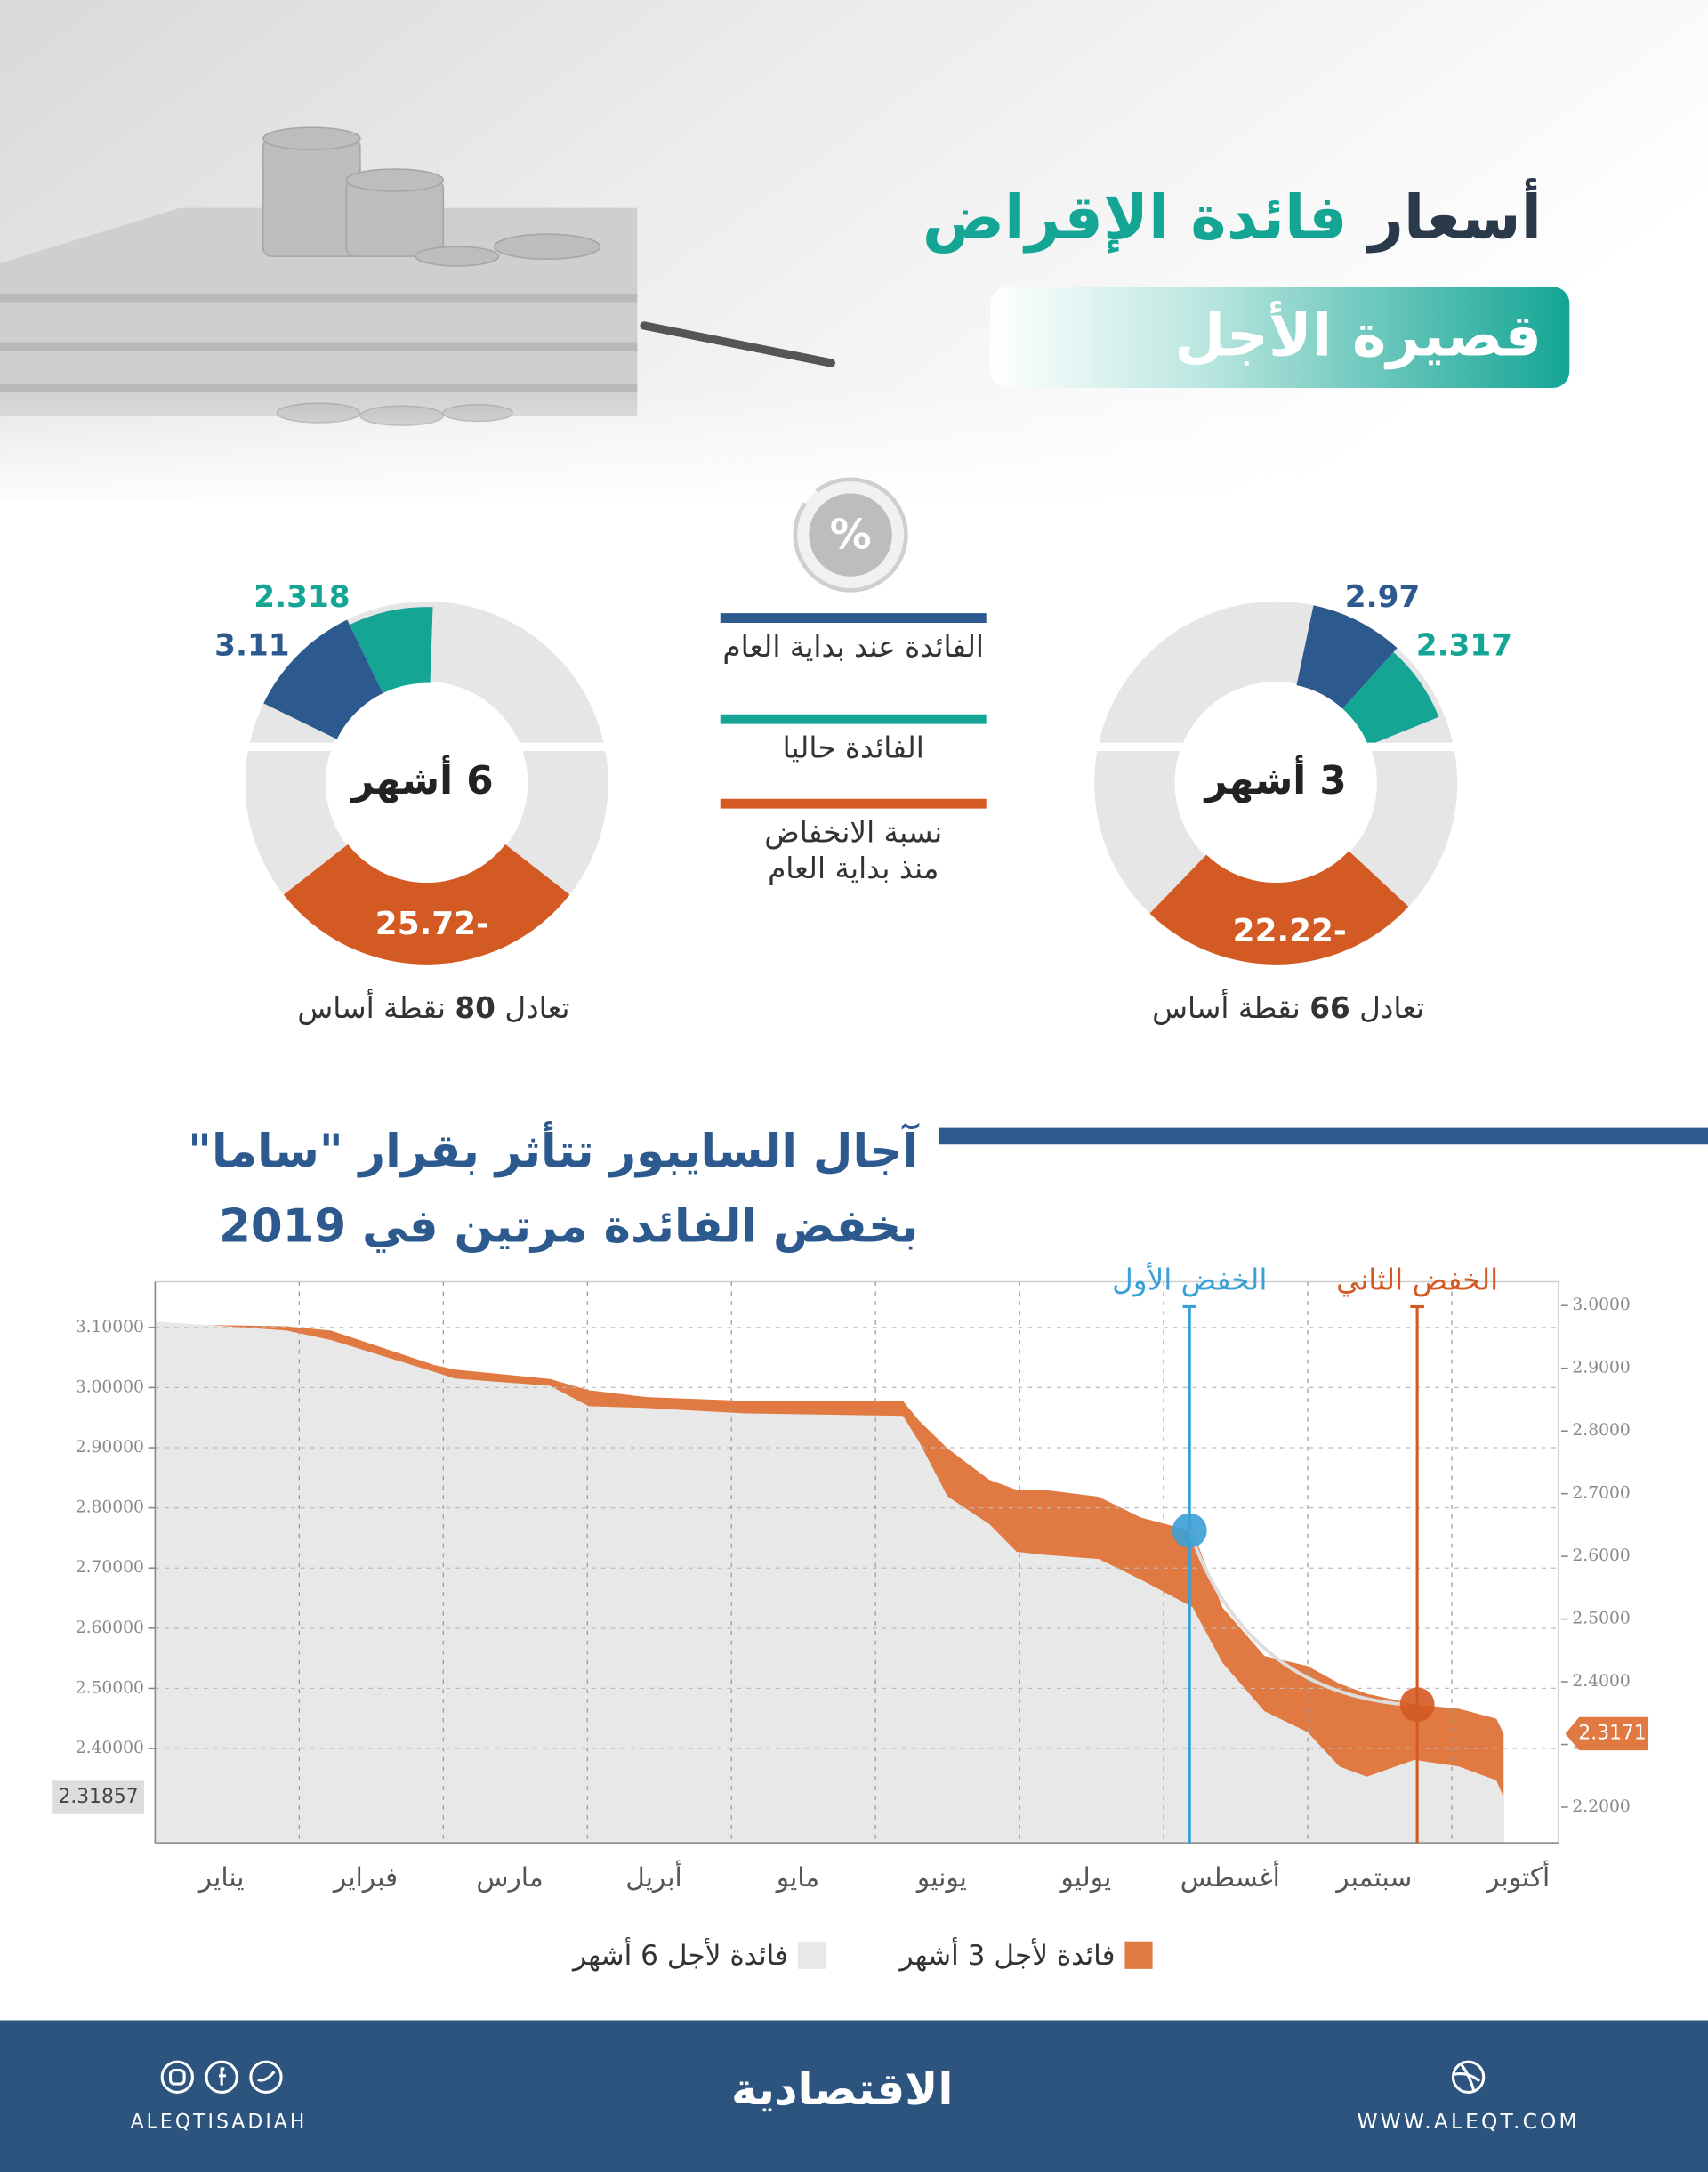 The height and width of the screenshot is (2172, 1708). Describe the element at coordinates (1290, 931) in the screenshot. I see `change-rate: 22.22-` at that location.